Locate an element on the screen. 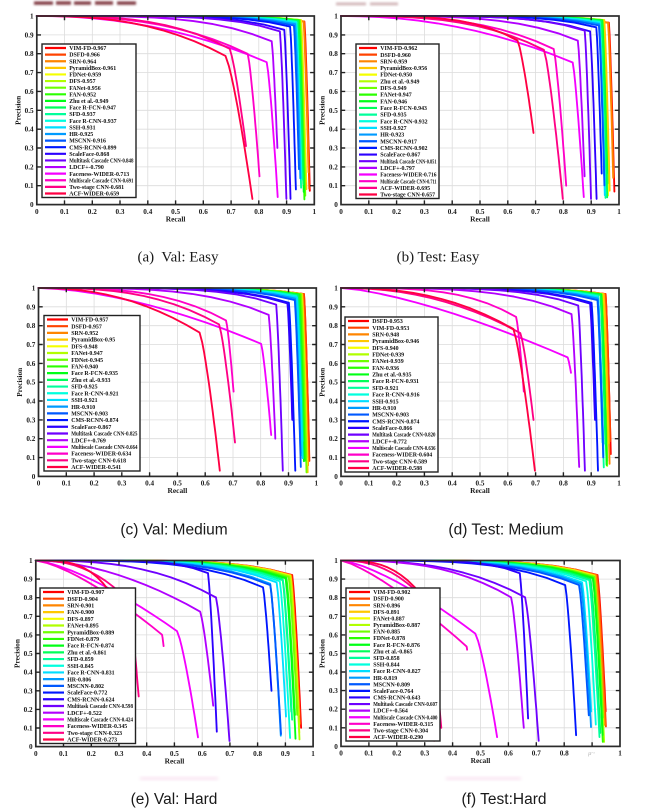 The height and width of the screenshot is (810, 648). svg-text: Zhu et al.-0.935 is located at coordinates (391, 376).